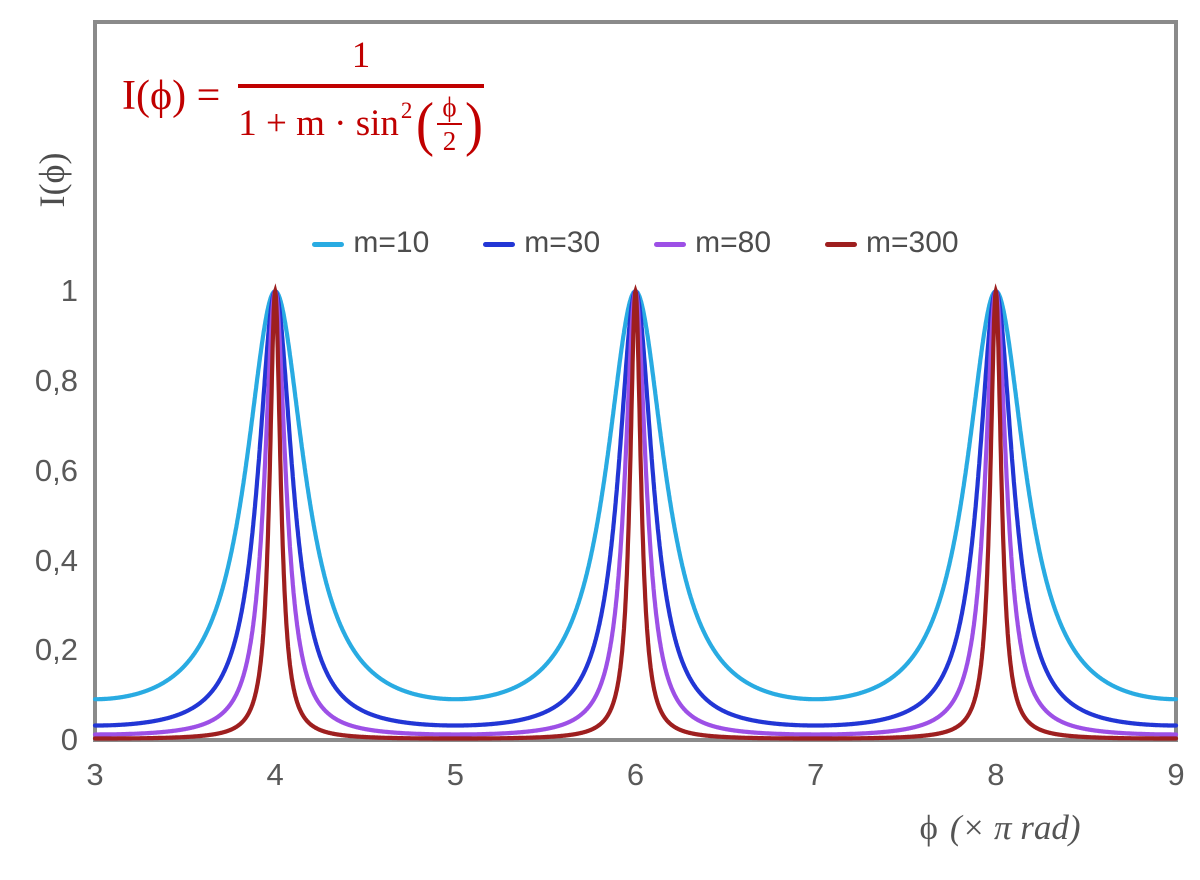 The image size is (1200, 880). I want to click on legend-swatch-m=10, so click(328, 244).